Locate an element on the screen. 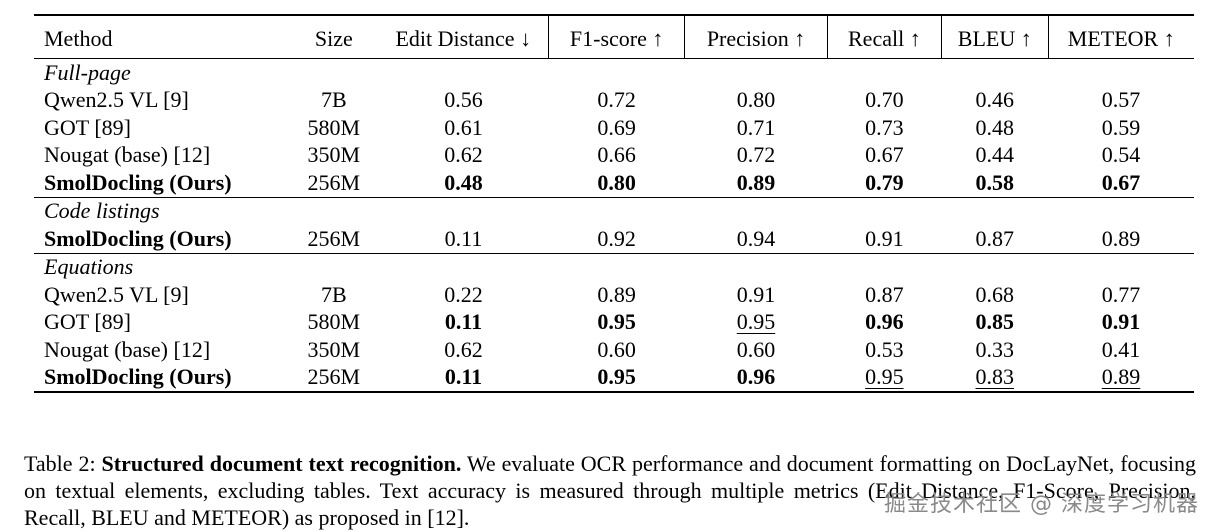  cell-precision: 0.60 is located at coordinates (756, 349).